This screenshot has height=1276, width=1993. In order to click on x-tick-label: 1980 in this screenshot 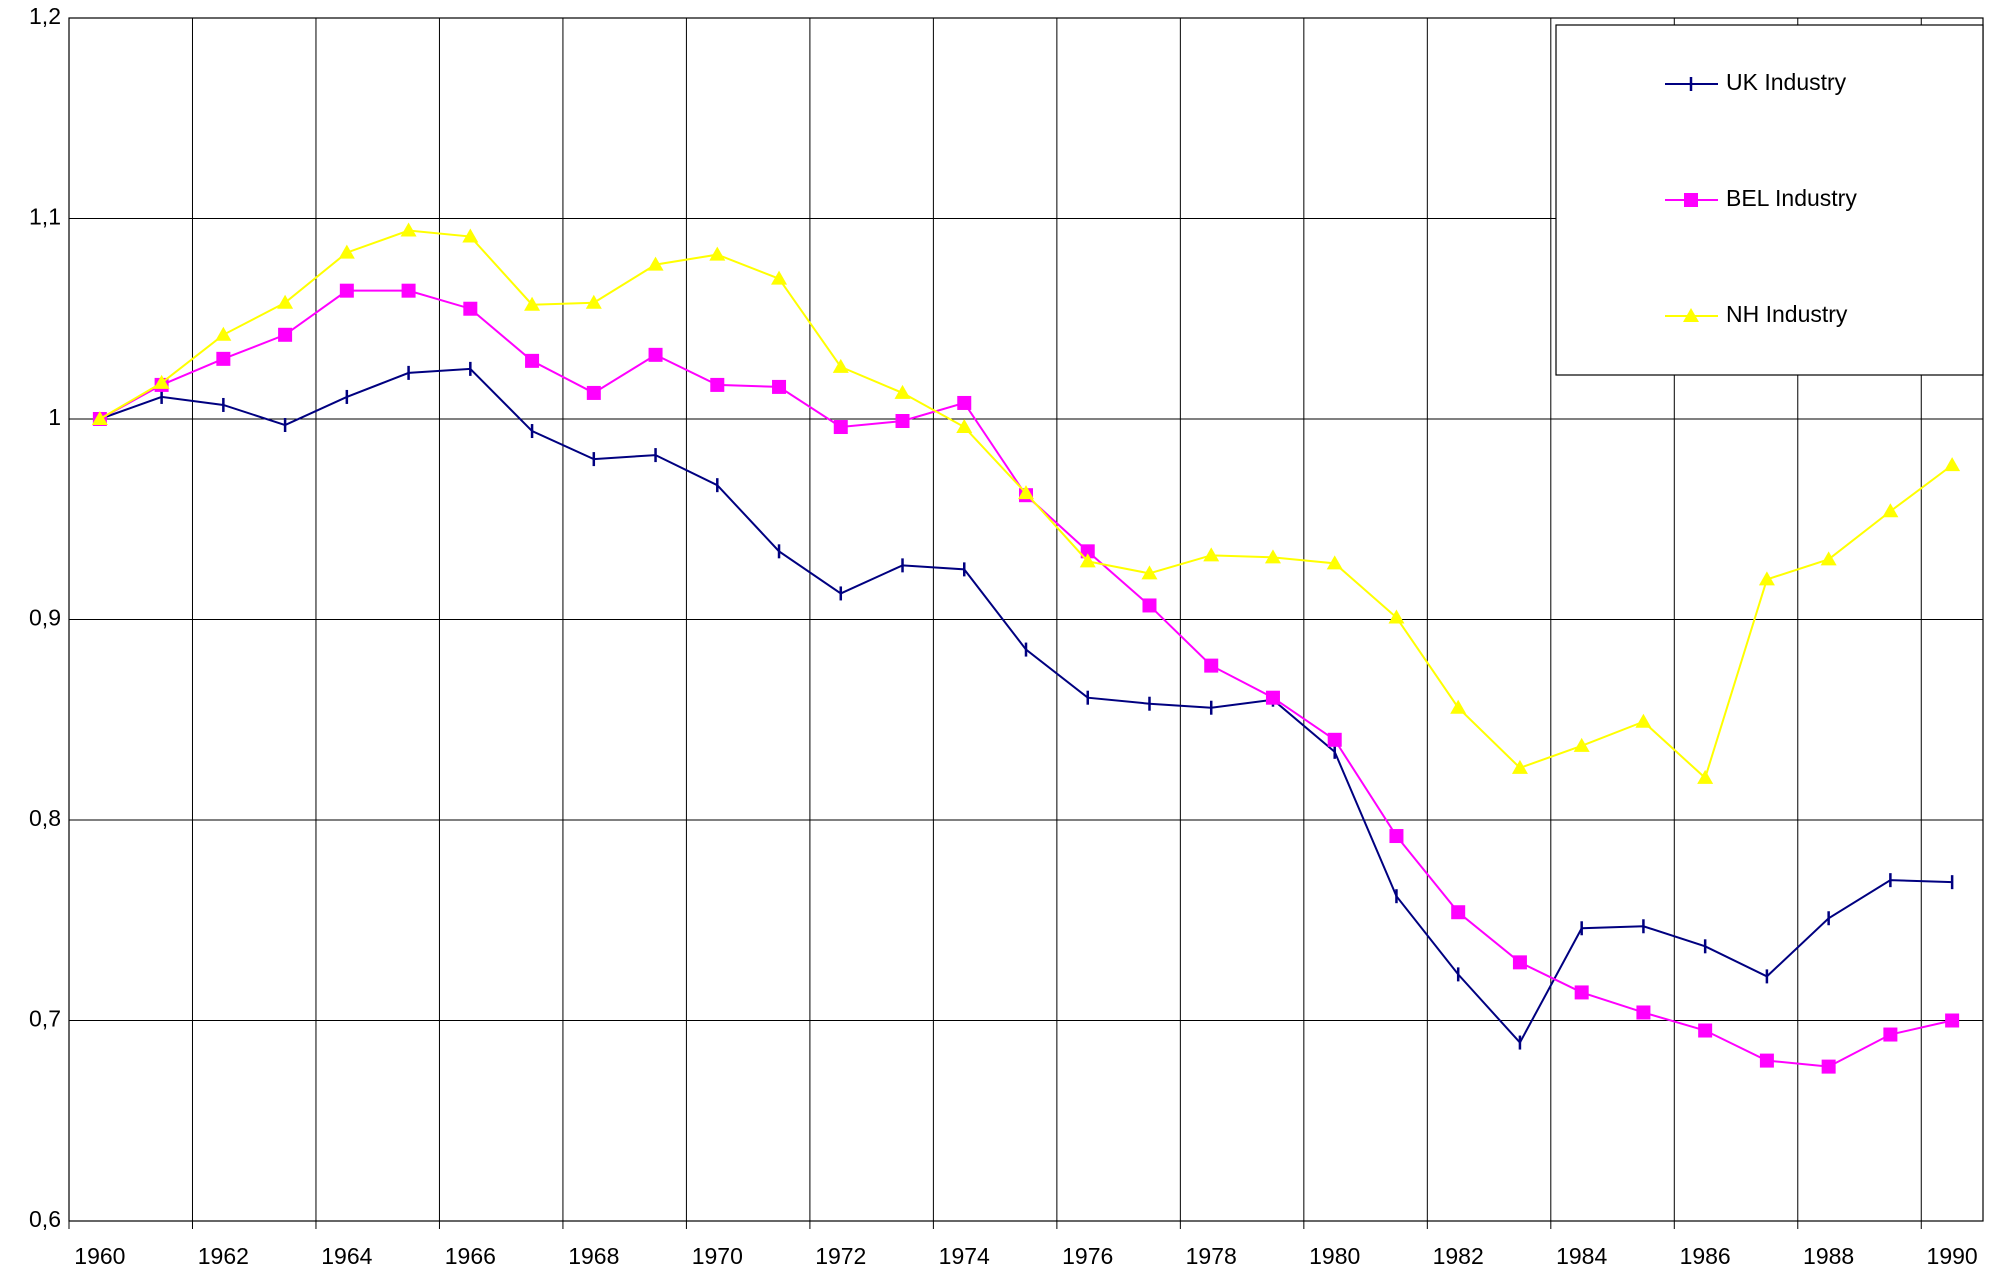, I will do `click(1334, 1256)`.